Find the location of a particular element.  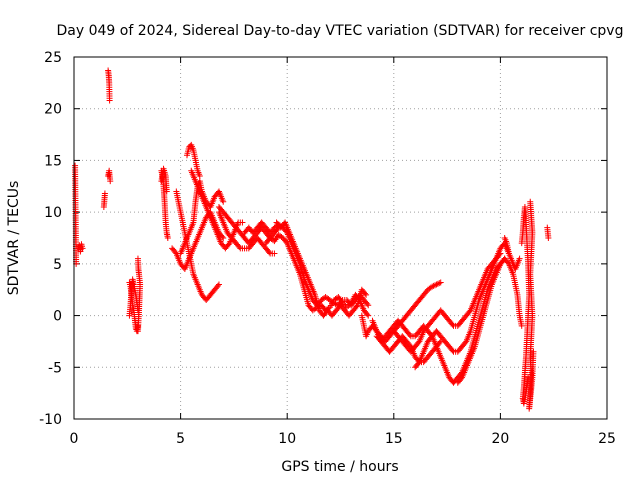

x-tick-label: 25 is located at coordinates (607, 439).